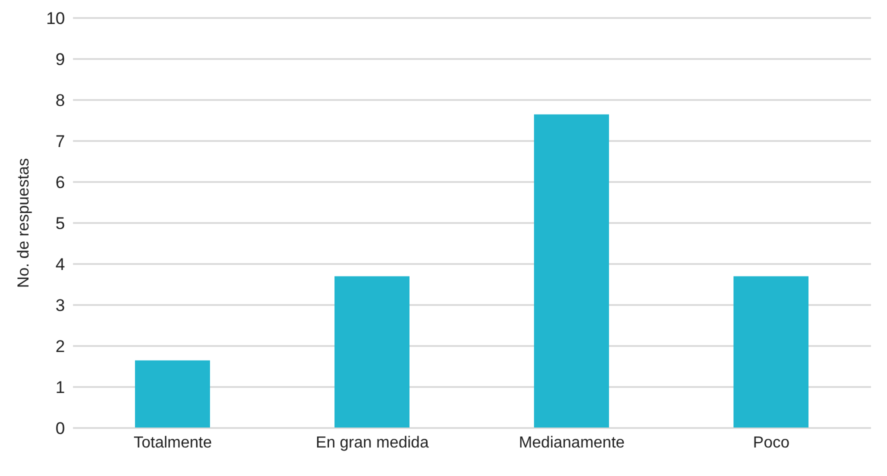 The width and height of the screenshot is (887, 476). Describe the element at coordinates (60, 264) in the screenshot. I see `y-tick-label: 4` at that location.